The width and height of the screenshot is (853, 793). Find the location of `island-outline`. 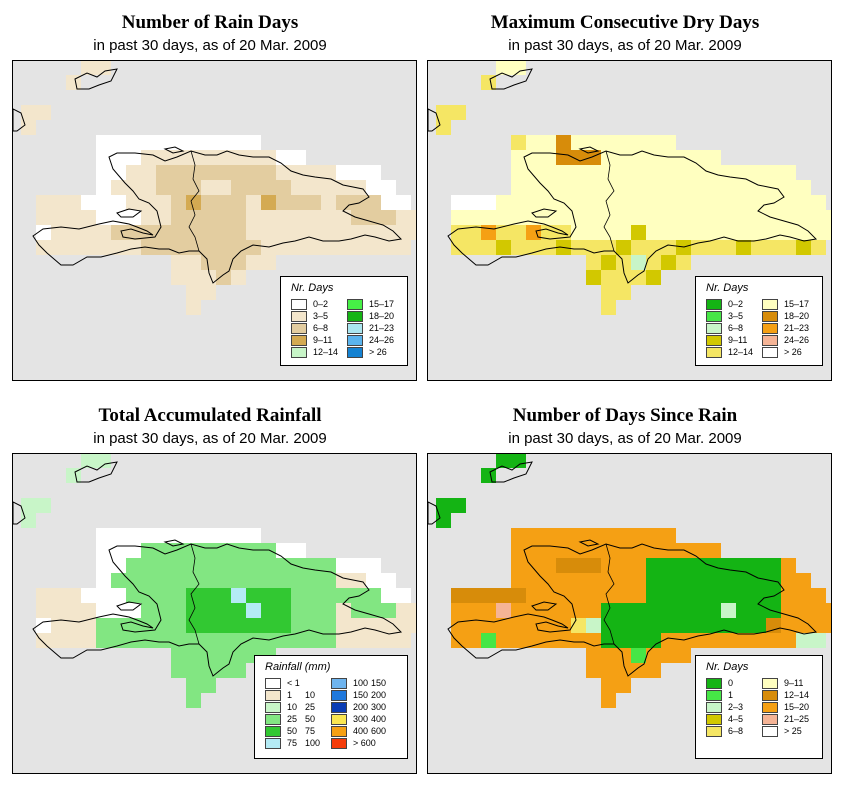

island-outline is located at coordinates (96, 79).